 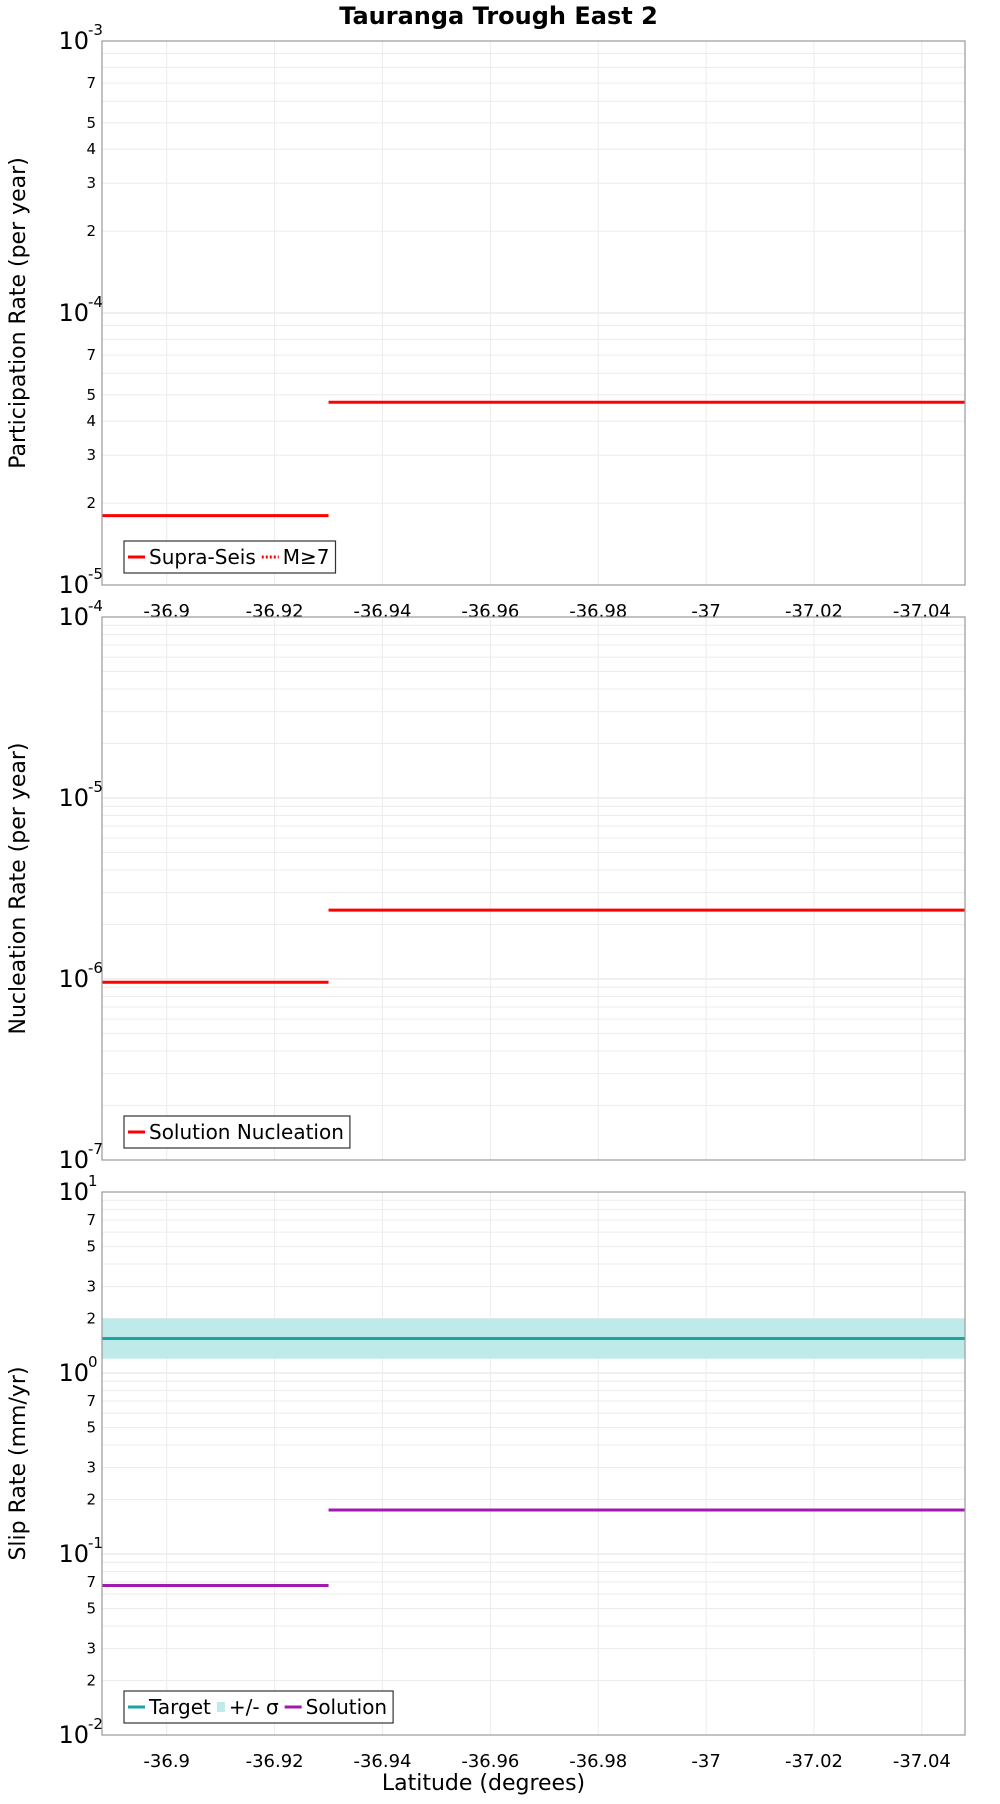 What do you see at coordinates (166, 1761) in the screenshot?
I see `x-tick-label: -36.9` at bounding box center [166, 1761].